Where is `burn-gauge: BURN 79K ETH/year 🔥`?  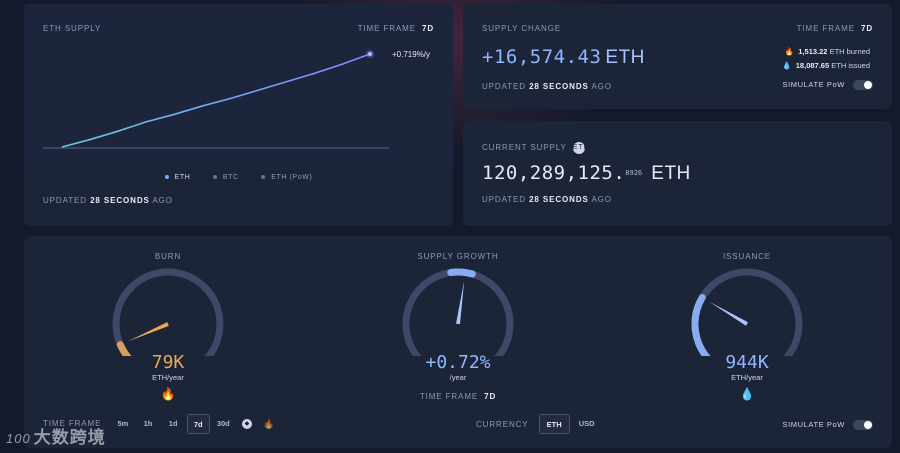
burn-gauge: BURN 79K ETH/year 🔥 is located at coordinates (168, 321).